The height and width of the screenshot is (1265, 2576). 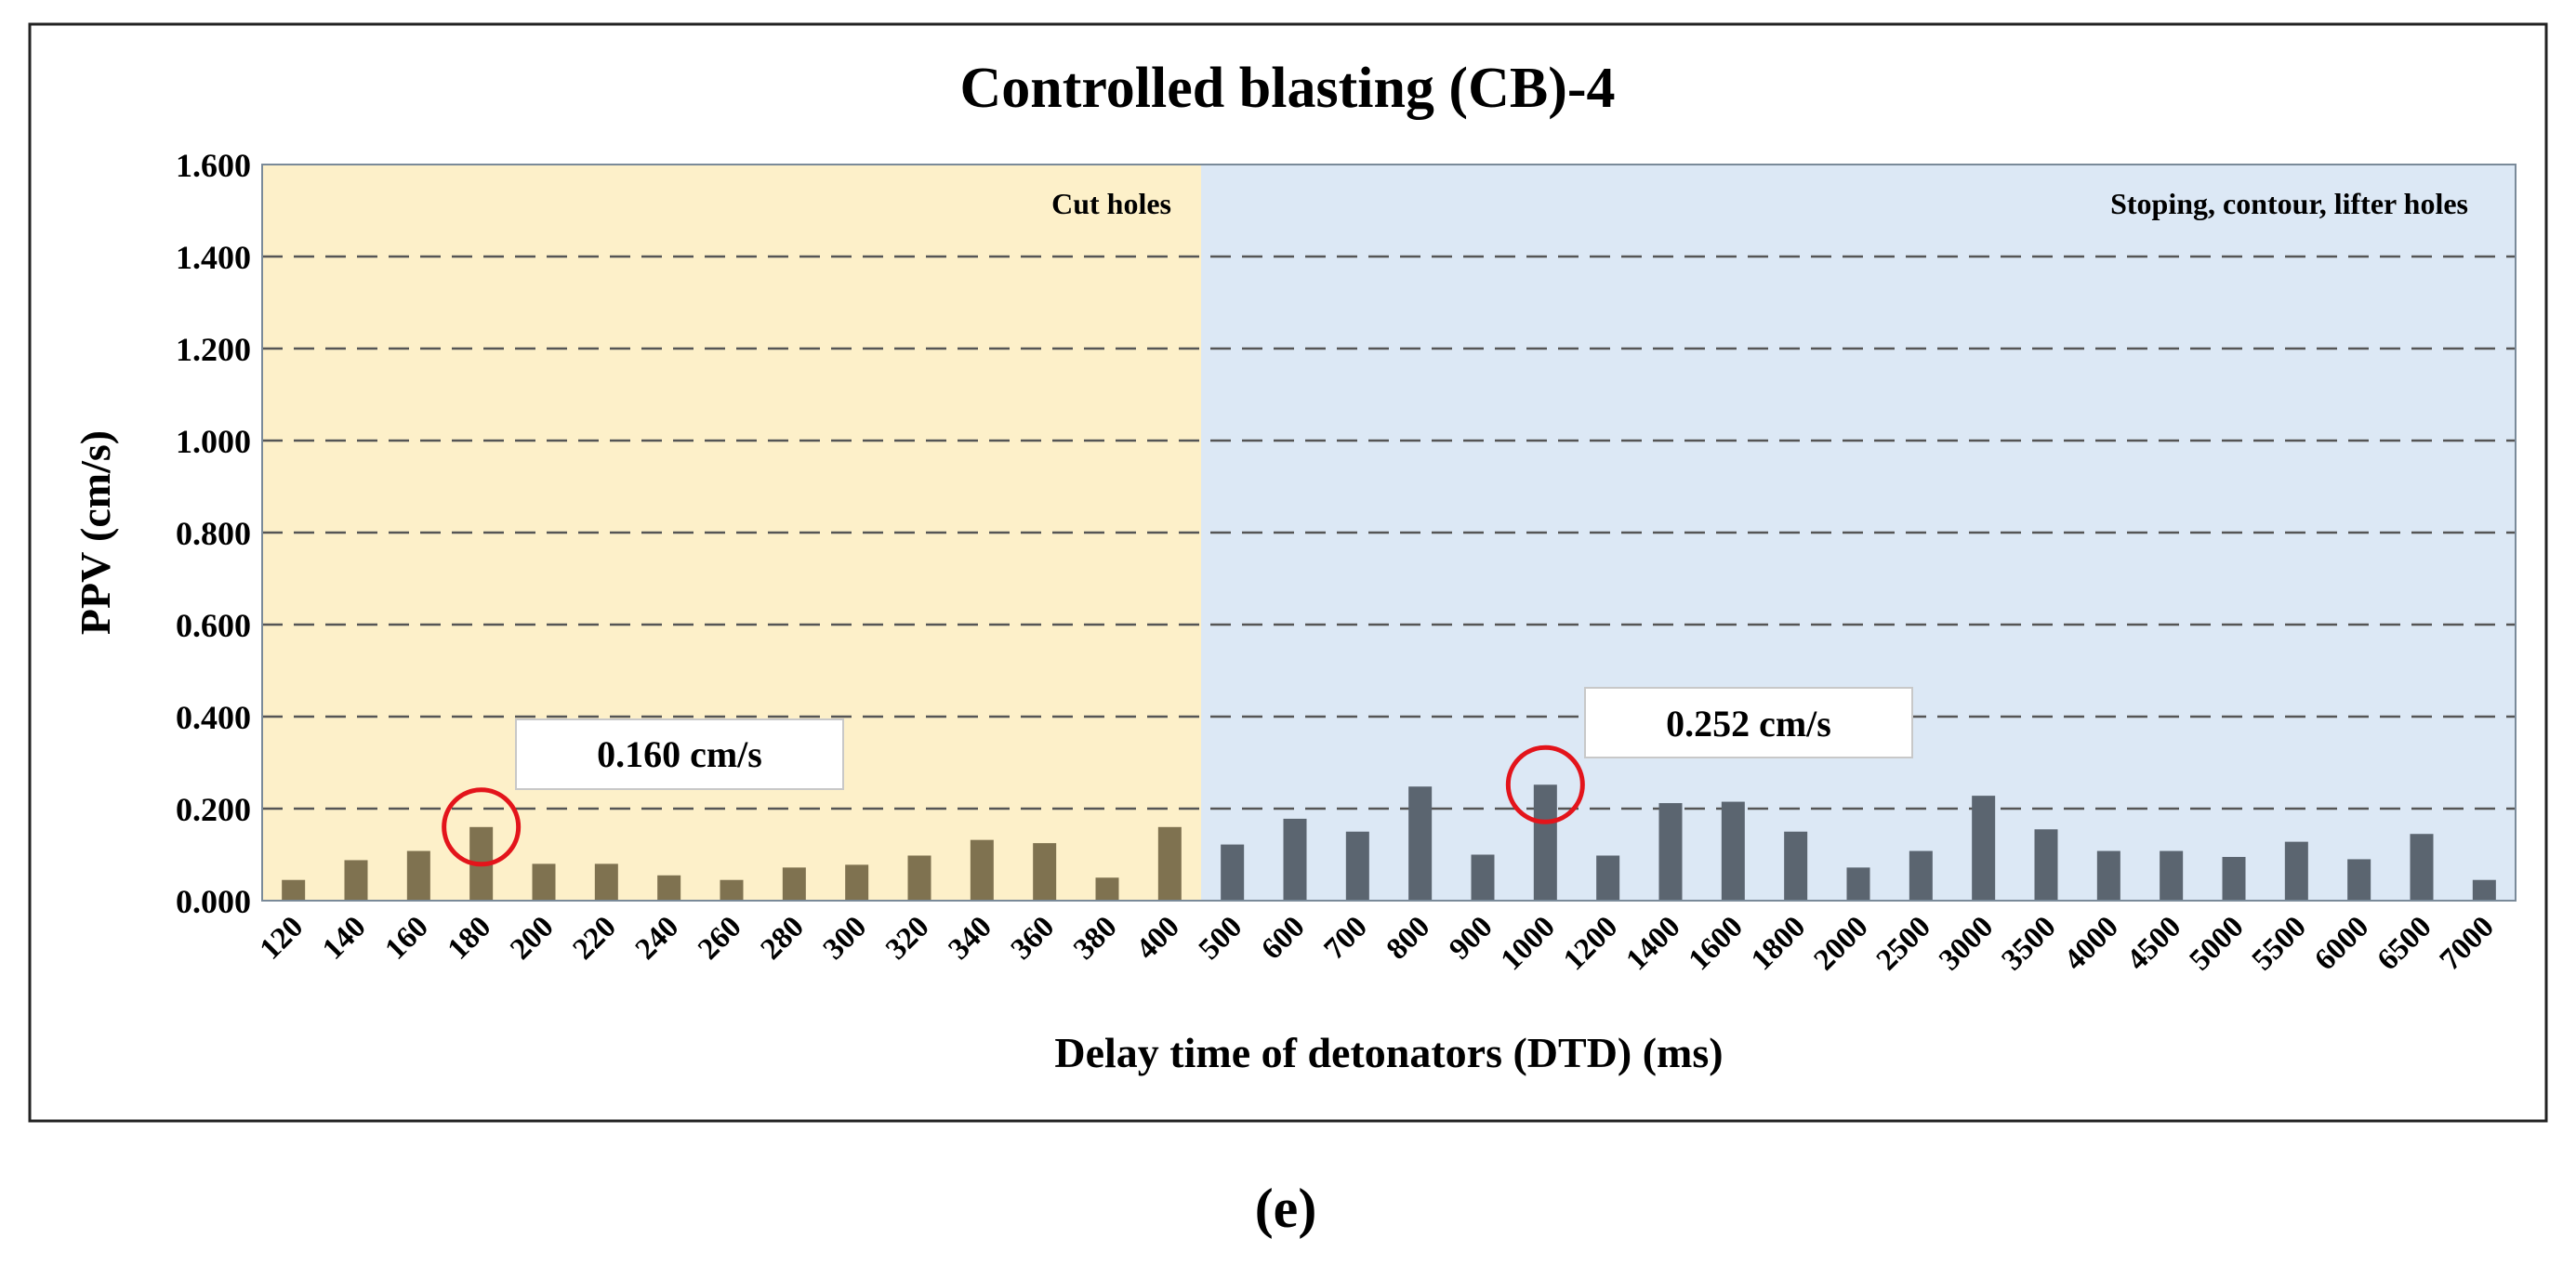 What do you see at coordinates (213, 901) in the screenshot?
I see `y-tick-label: 0.000` at bounding box center [213, 901].